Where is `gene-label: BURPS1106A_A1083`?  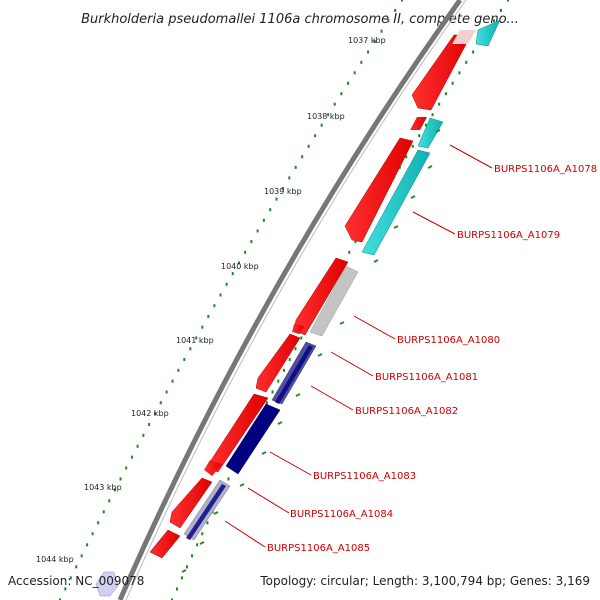 gene-label: BURPS1106A_A1083 is located at coordinates (364, 476).